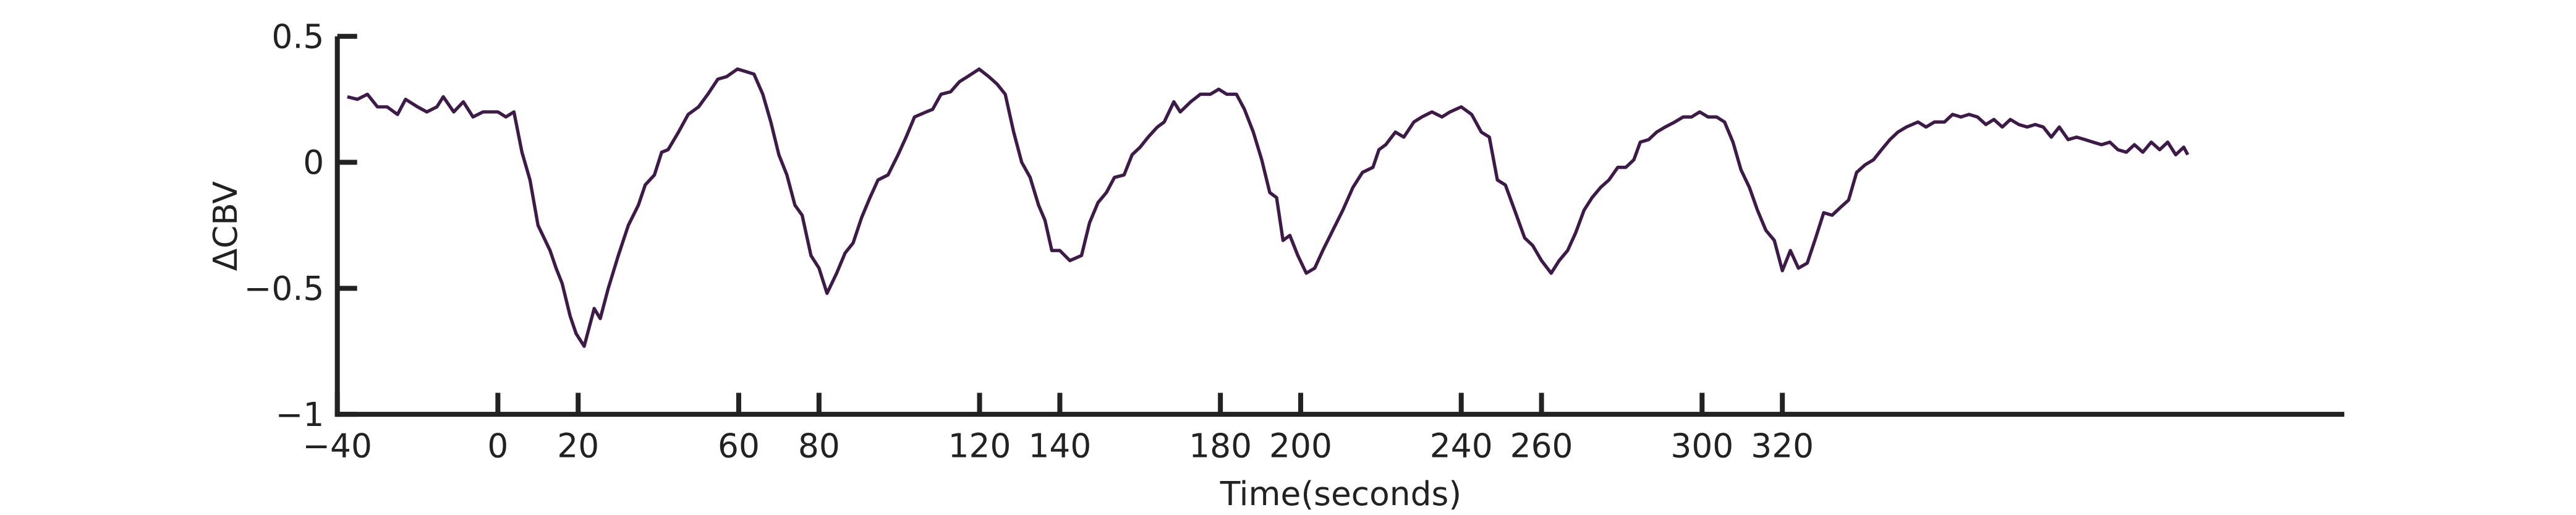  Describe the element at coordinates (337, 447) in the screenshot. I see `x-tick-label: −40` at that location.